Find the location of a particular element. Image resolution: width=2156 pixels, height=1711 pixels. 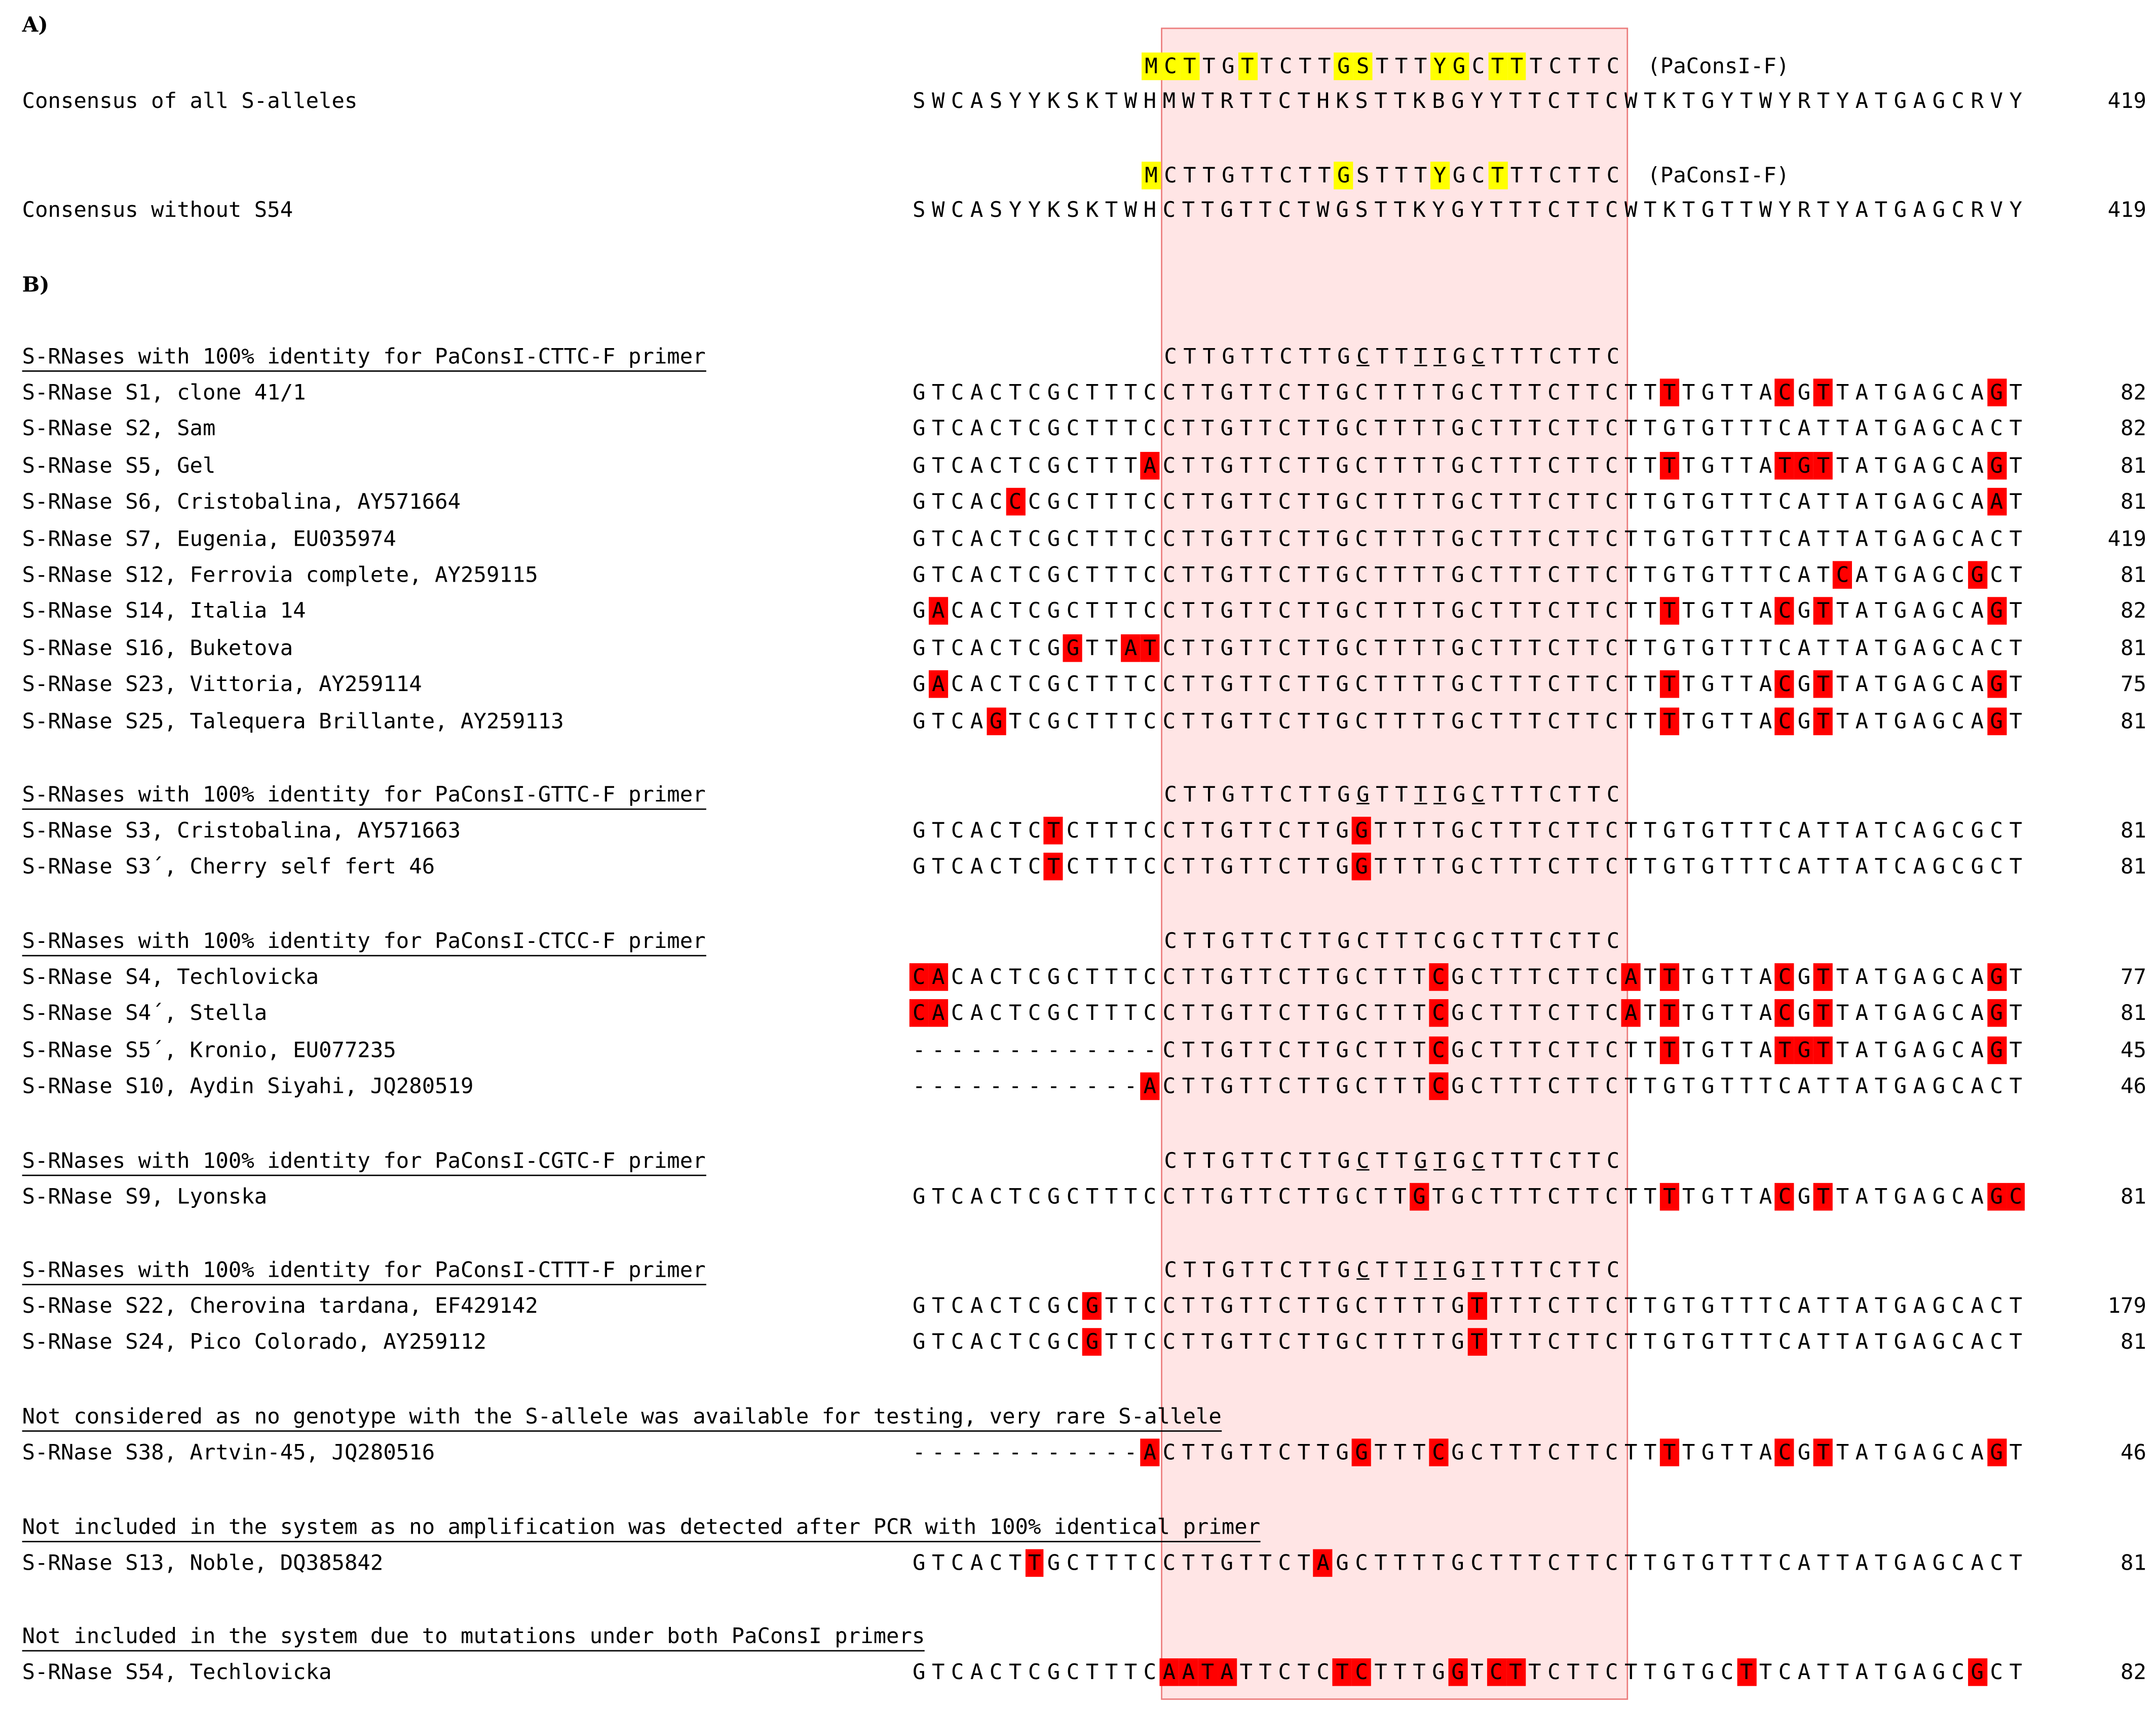

allele-label: S-RNase S4´, Stella is located at coordinates (145, 1013).